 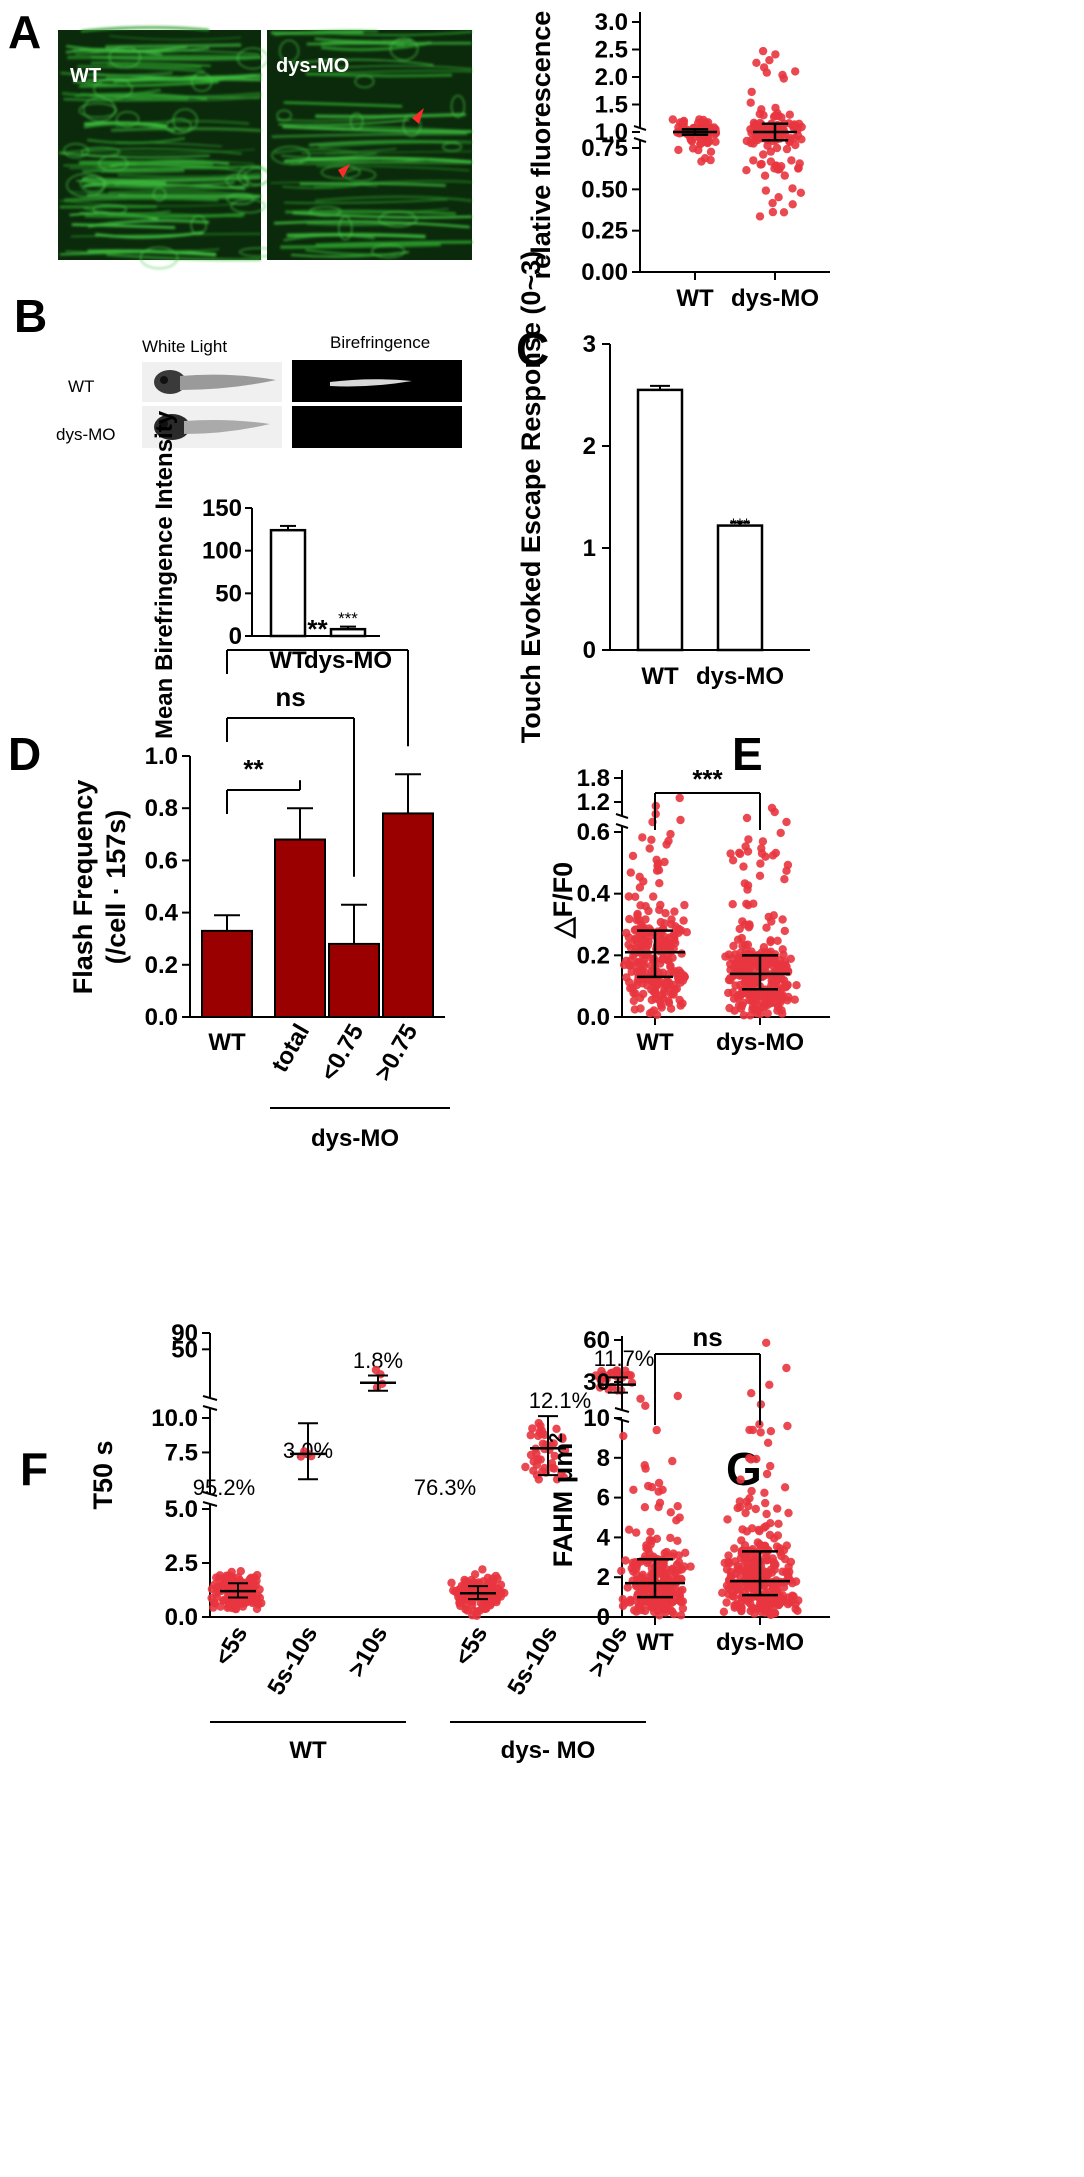 I want to click on y-tick-label: 5.0, so click(x=181, y=1509).